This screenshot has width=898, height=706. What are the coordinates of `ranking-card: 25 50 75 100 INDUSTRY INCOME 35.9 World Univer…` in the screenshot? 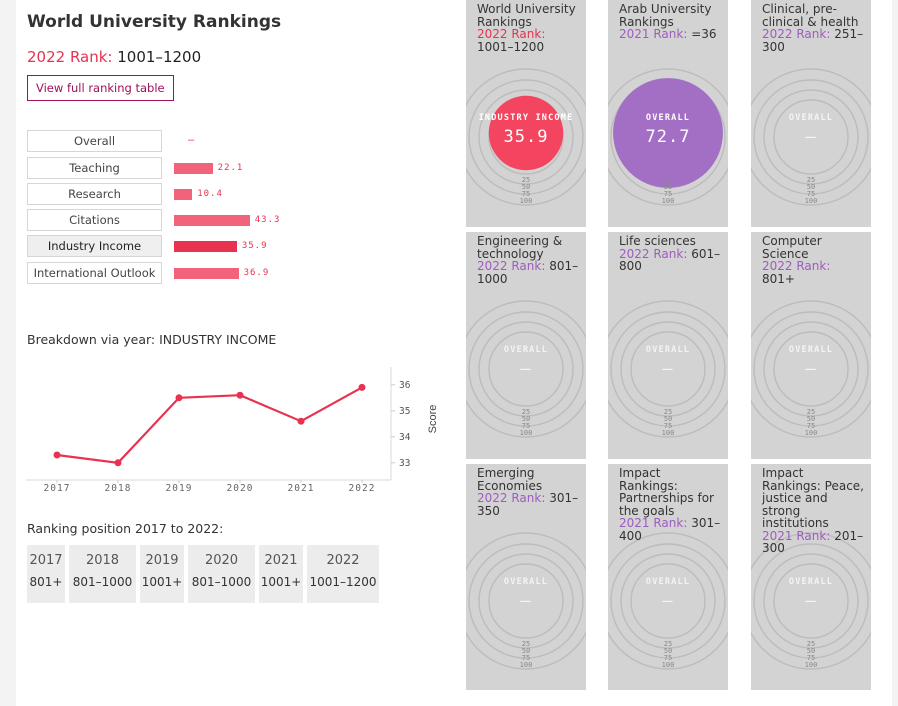 It's located at (526, 113).